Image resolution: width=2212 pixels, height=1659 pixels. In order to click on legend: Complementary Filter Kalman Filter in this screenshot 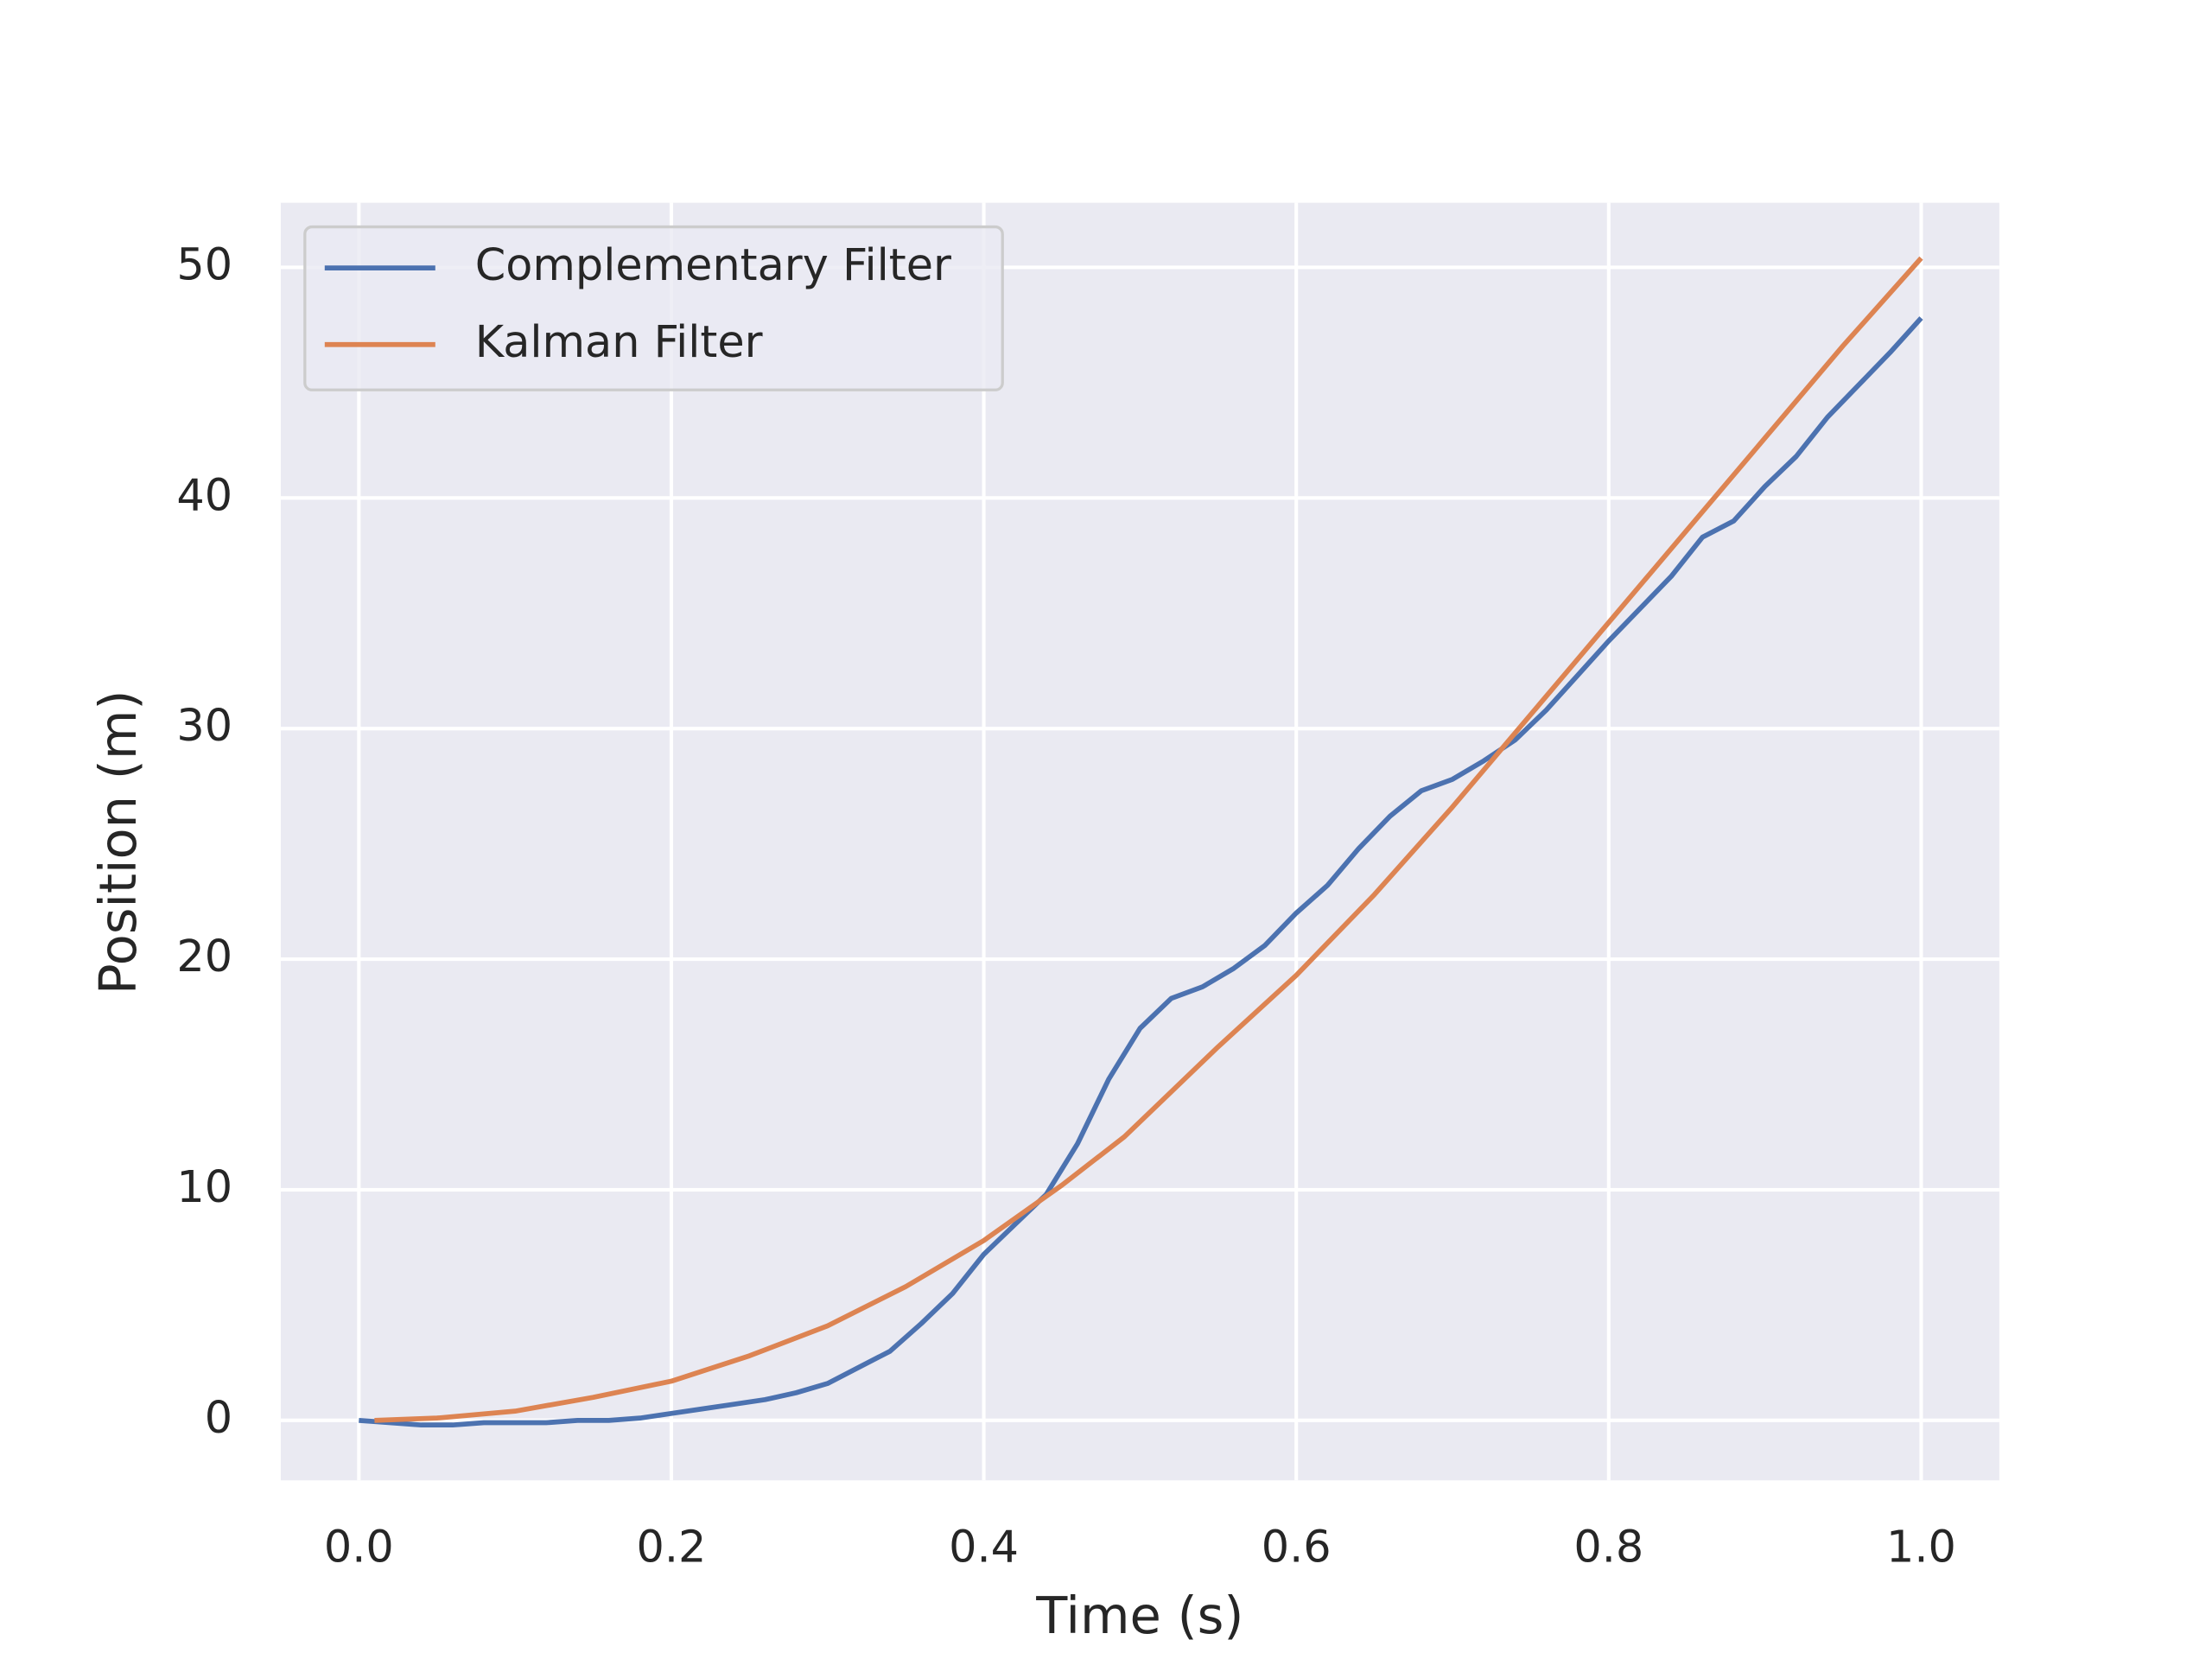, I will do `click(653, 308)`.